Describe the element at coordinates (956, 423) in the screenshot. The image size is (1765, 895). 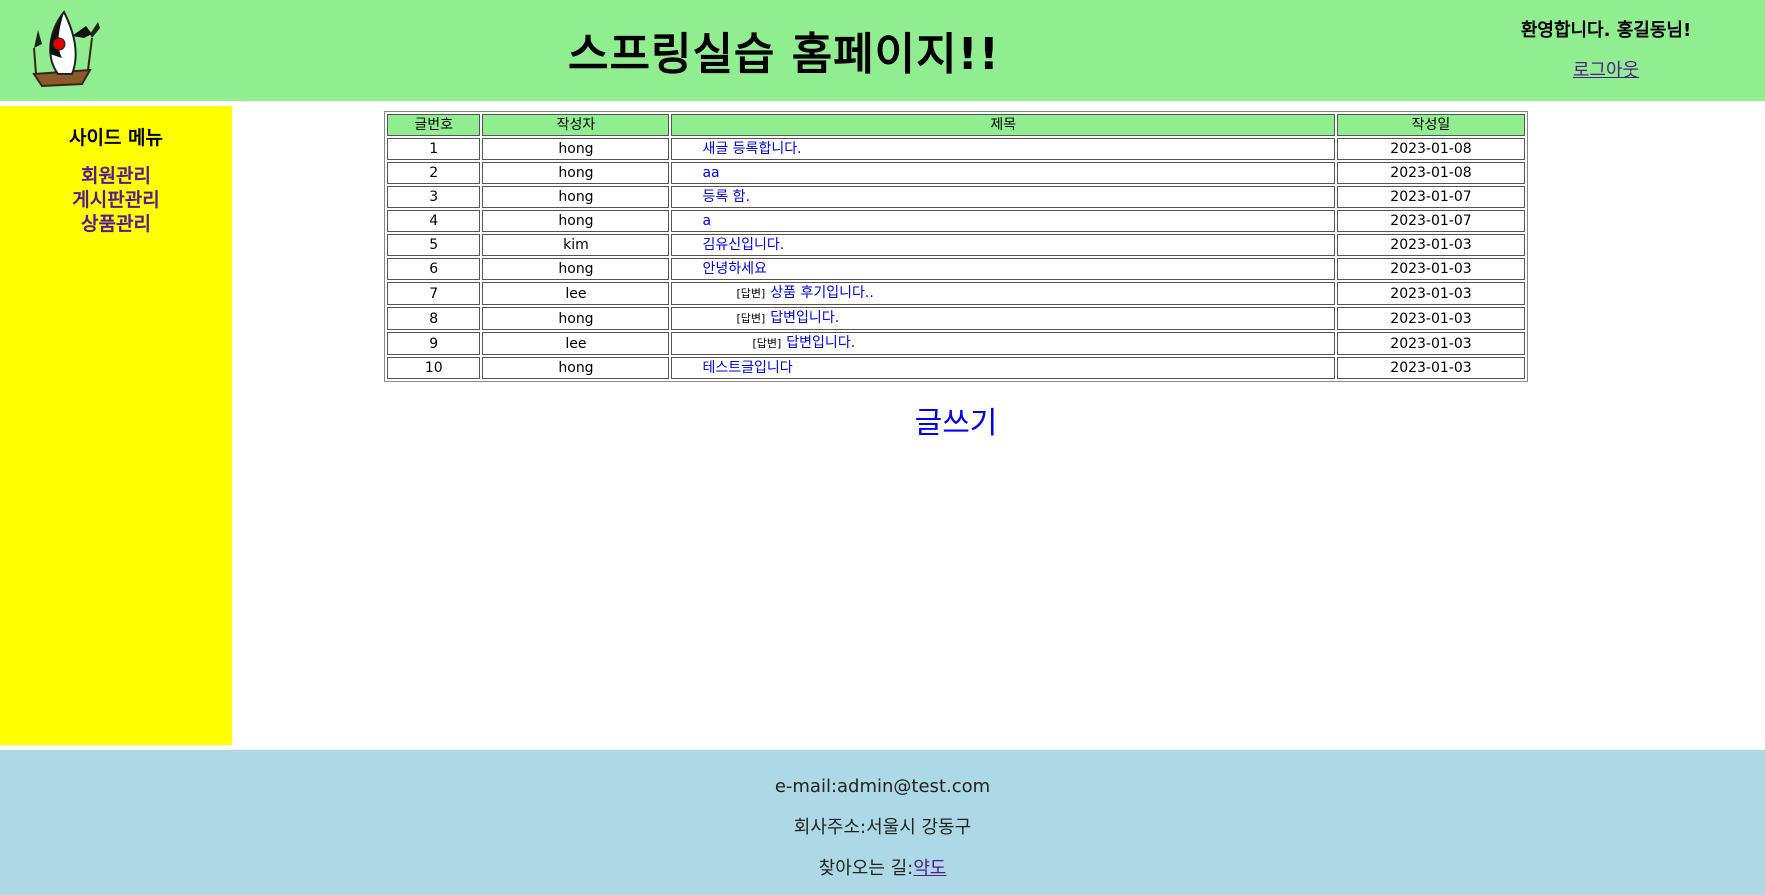
I see `write-post-link: 글쓰기` at that location.